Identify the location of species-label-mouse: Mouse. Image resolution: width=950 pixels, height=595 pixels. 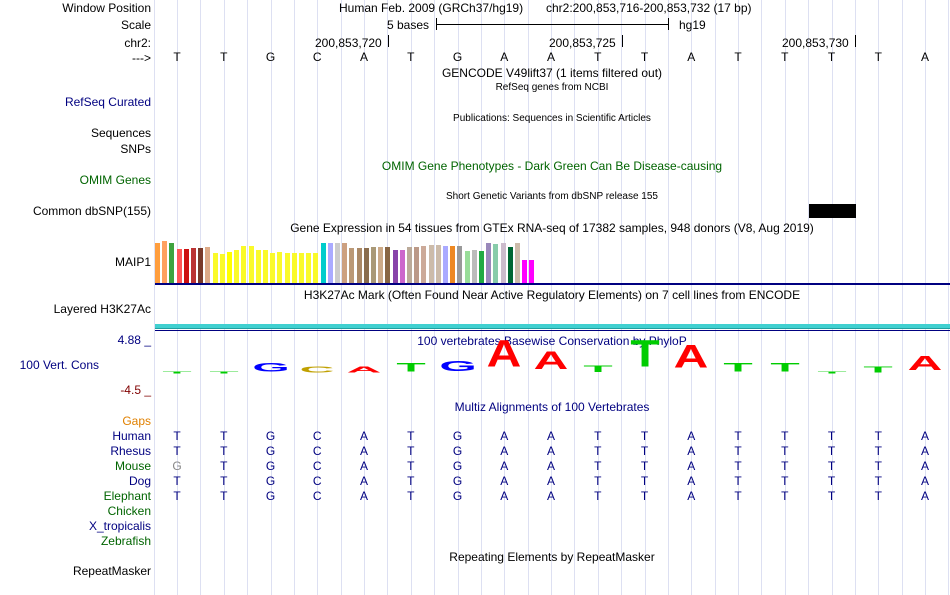
(132, 466).